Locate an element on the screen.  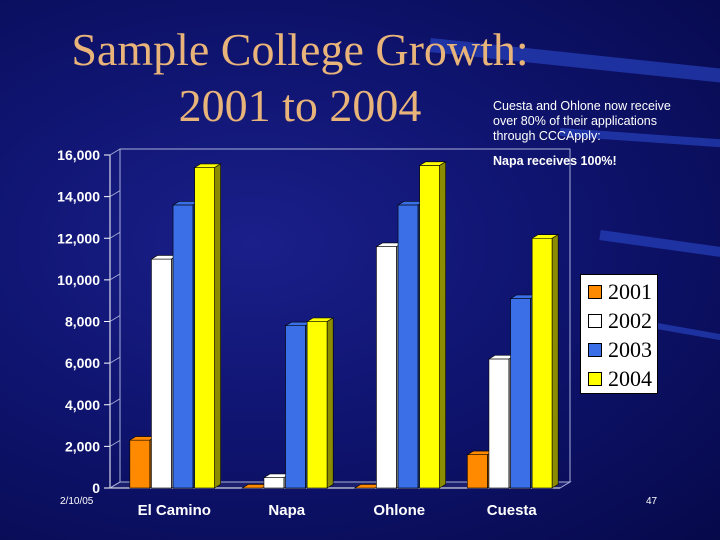
bar-2002-el-camino is located at coordinates (161, 373).